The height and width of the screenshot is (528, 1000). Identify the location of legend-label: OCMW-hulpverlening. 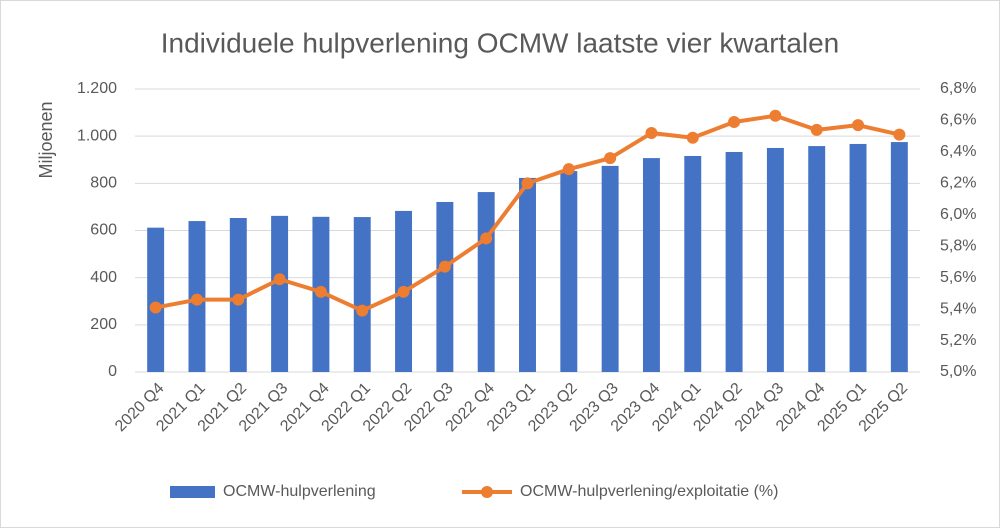
(299, 491).